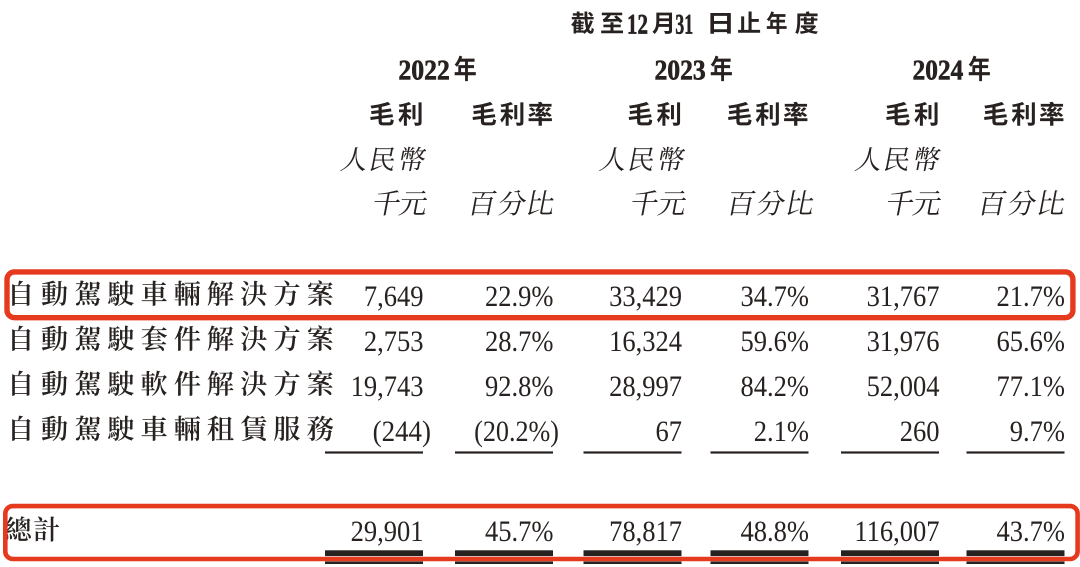  What do you see at coordinates (903, 341) in the screenshot?
I see `svg-text: 31,976` at bounding box center [903, 341].